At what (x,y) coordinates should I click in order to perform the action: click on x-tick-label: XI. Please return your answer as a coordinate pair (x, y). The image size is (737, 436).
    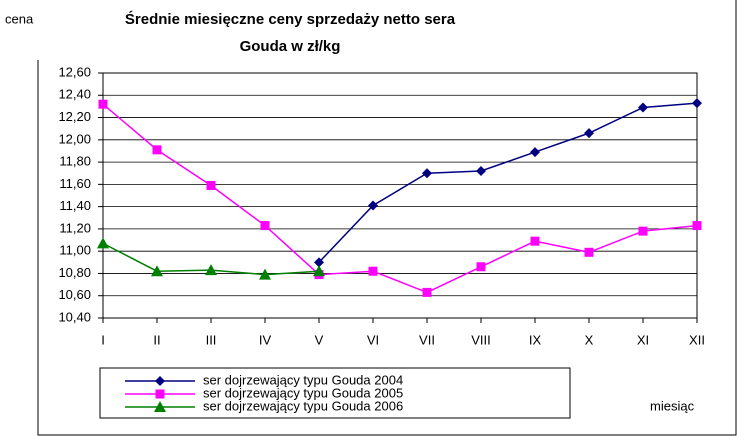
    Looking at the image, I should click on (643, 339).